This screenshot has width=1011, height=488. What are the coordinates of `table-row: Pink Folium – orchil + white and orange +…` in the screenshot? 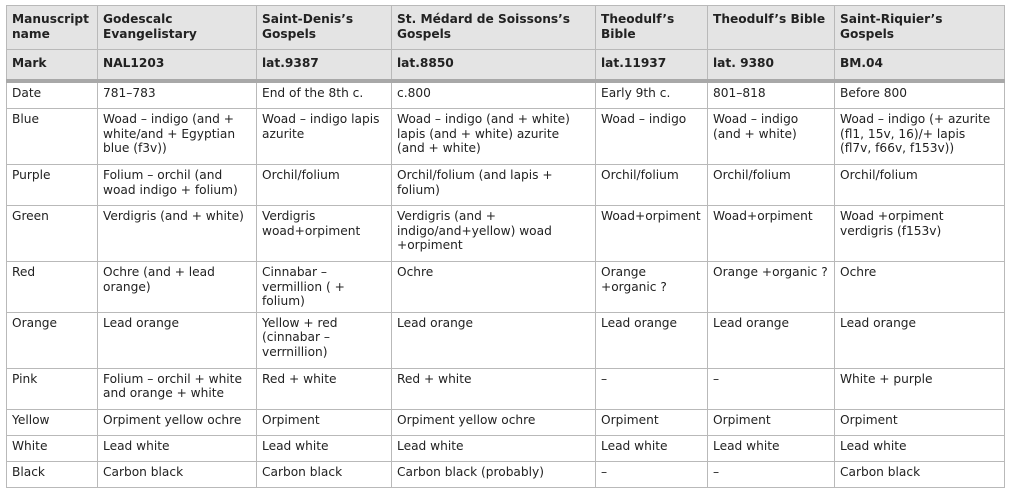 It's located at (505, 388).